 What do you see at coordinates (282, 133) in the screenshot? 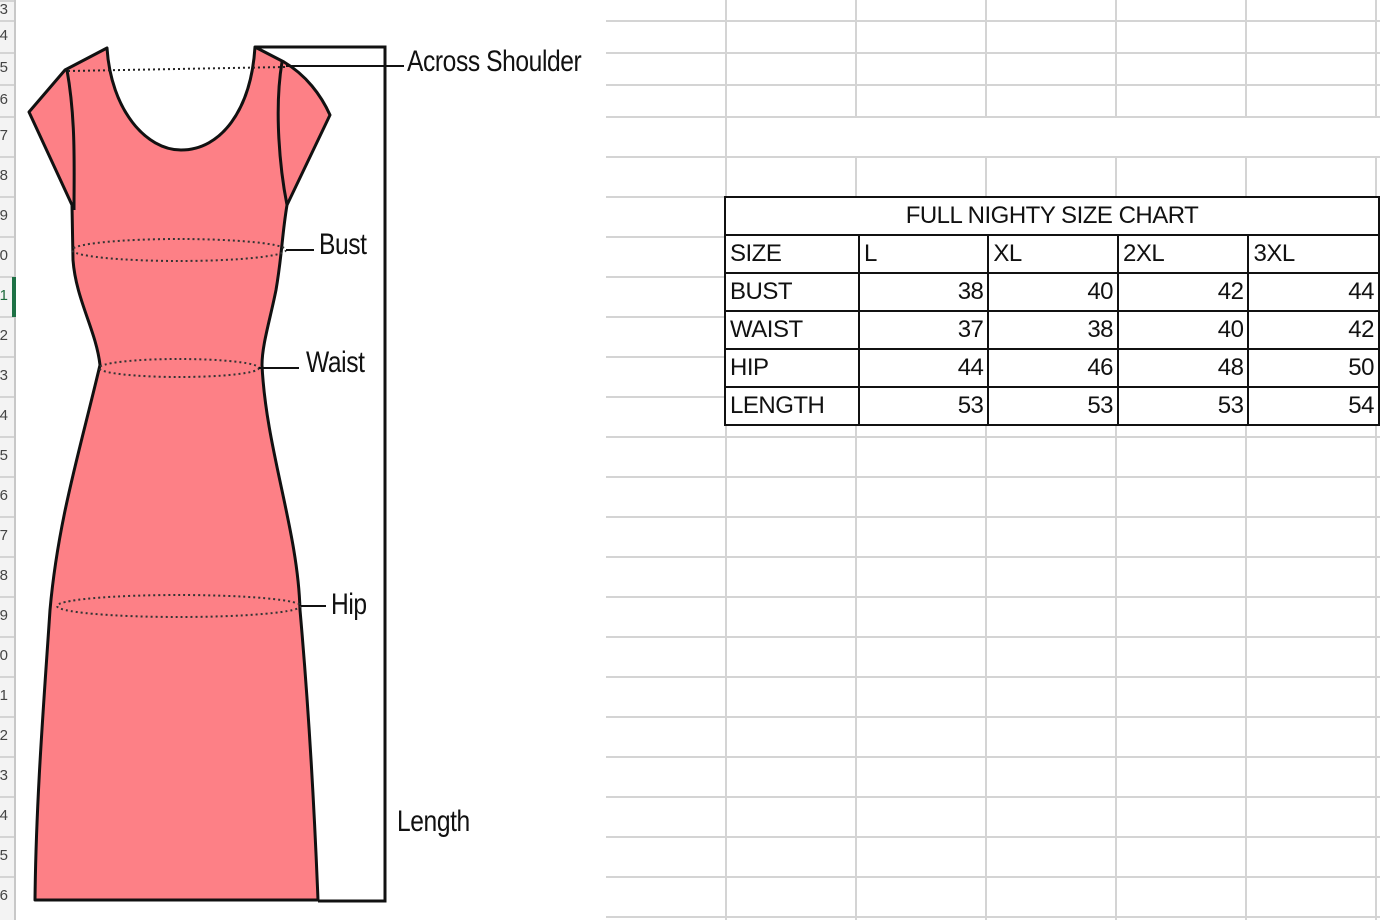
I see `armhole-right` at bounding box center [282, 133].